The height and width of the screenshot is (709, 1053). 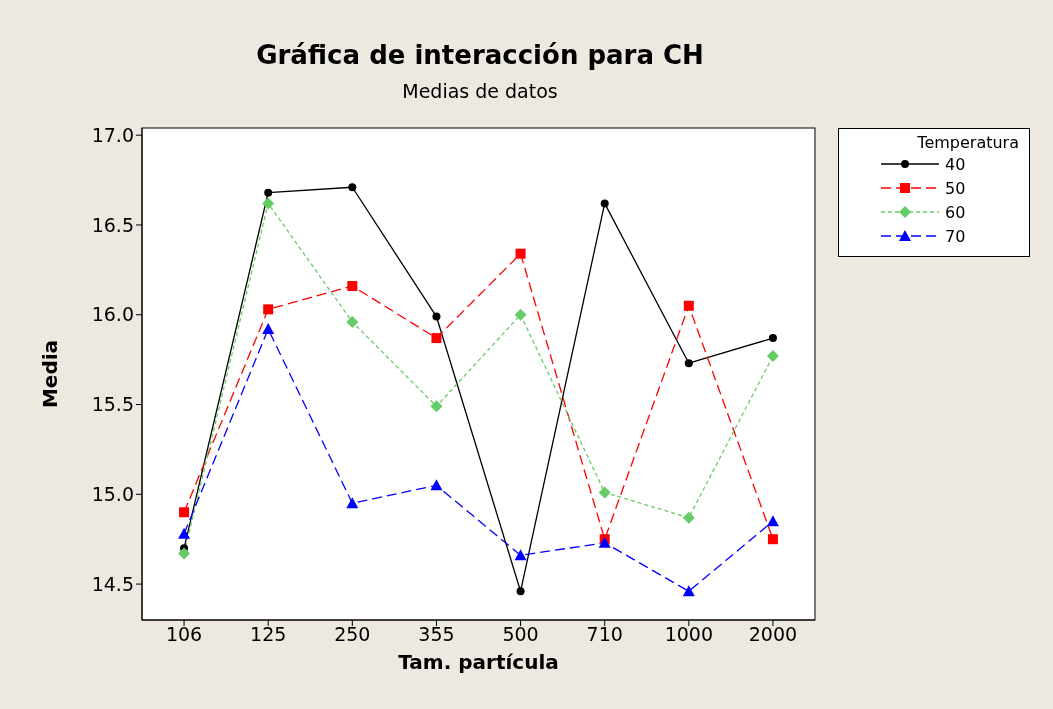 What do you see at coordinates (352, 634) in the screenshot?
I see `x-tick-label: 250` at bounding box center [352, 634].